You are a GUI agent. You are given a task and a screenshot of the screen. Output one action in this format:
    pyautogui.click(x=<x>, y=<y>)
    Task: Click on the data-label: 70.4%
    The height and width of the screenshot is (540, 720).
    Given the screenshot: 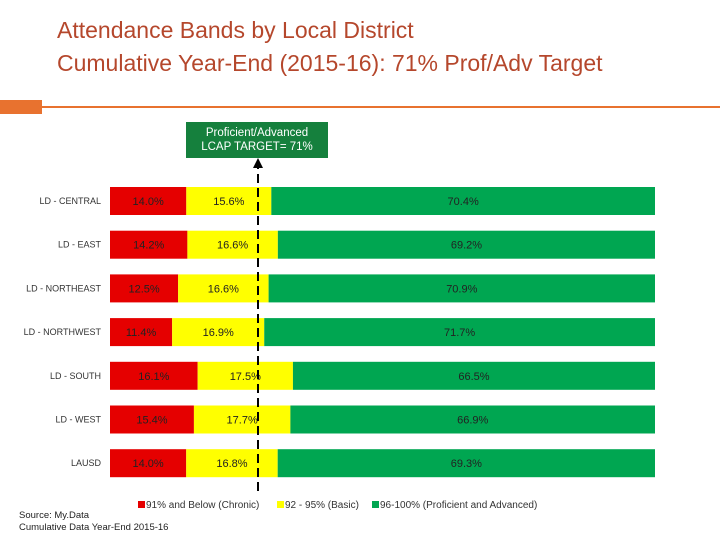 What is the action you would take?
    pyautogui.click(x=463, y=202)
    